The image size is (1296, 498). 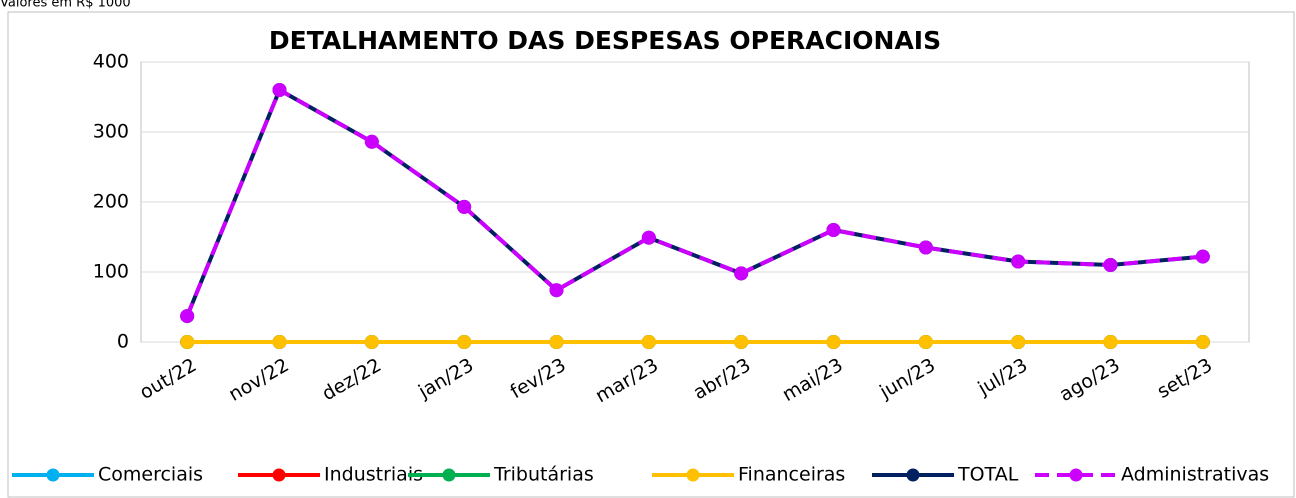 What do you see at coordinates (791, 475) in the screenshot?
I see `legend-label: Financeiras` at bounding box center [791, 475].